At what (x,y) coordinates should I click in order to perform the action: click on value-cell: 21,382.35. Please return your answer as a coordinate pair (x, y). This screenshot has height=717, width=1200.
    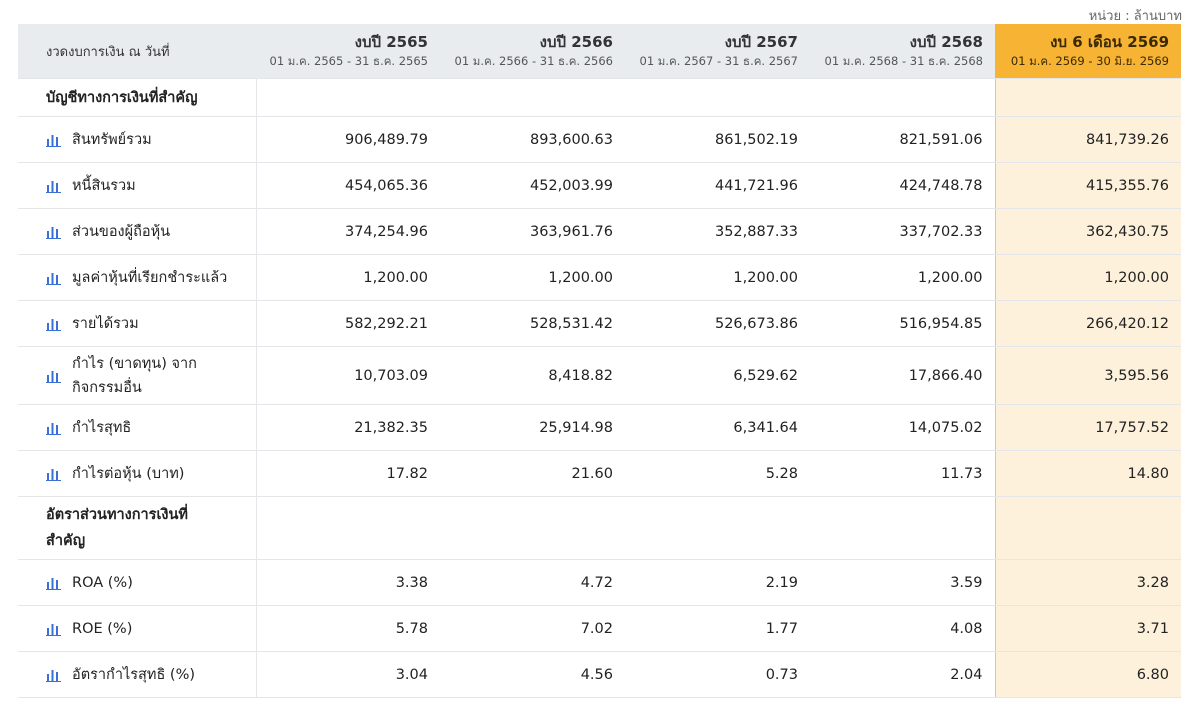
    Looking at the image, I should click on (348, 427).